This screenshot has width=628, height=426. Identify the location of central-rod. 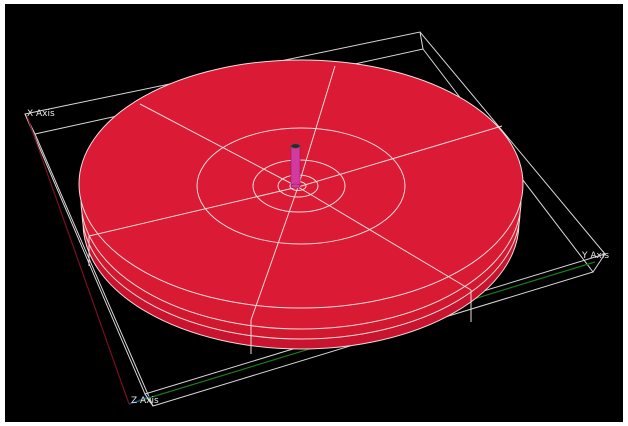
(295, 166).